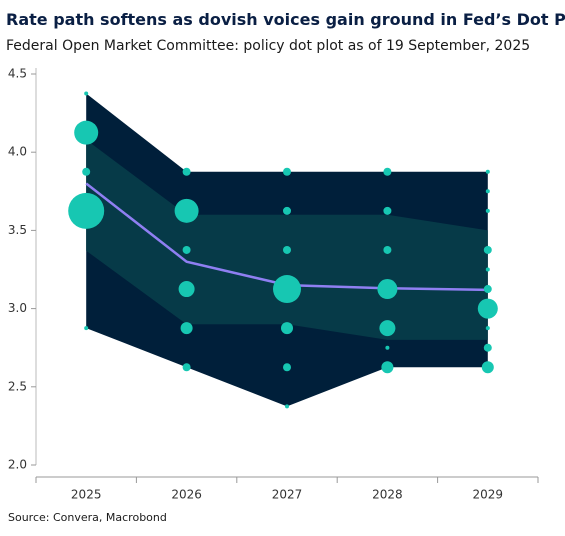 This screenshot has height=536, width=565. I want to click on x-tick-label: 2027, so click(287, 495).